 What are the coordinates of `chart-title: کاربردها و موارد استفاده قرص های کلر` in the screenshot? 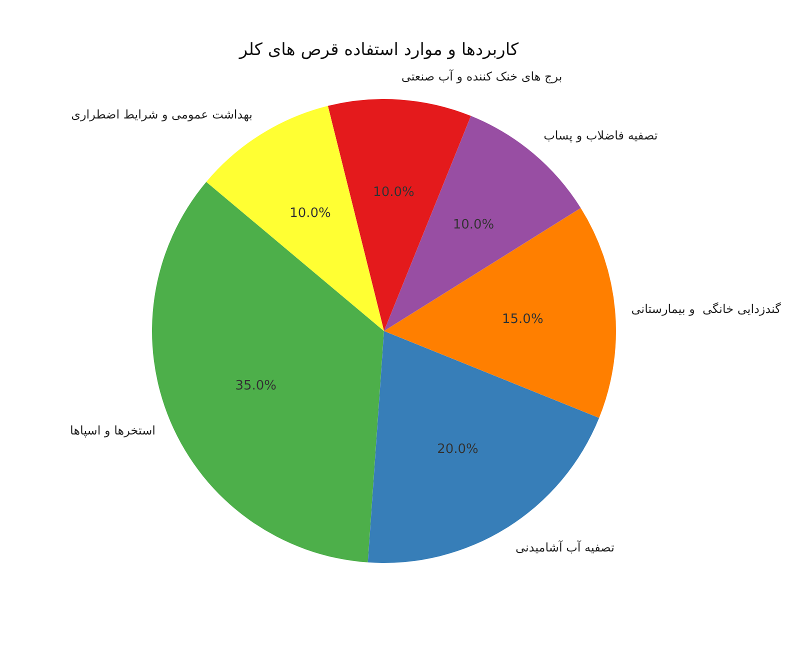 It's located at (379, 50).